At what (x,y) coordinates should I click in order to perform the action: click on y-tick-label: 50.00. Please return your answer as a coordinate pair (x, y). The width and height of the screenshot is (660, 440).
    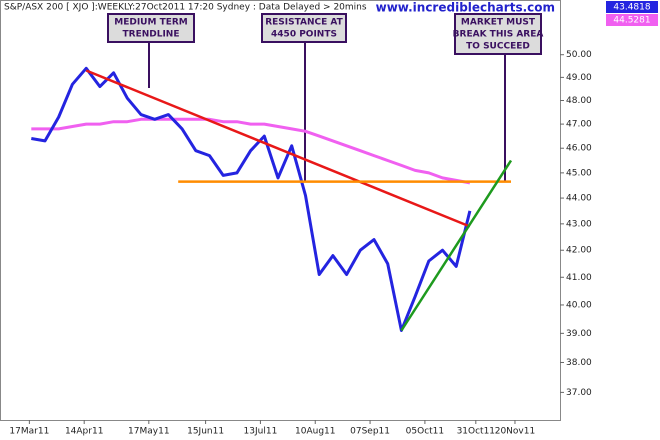
    Looking at the image, I should click on (579, 55).